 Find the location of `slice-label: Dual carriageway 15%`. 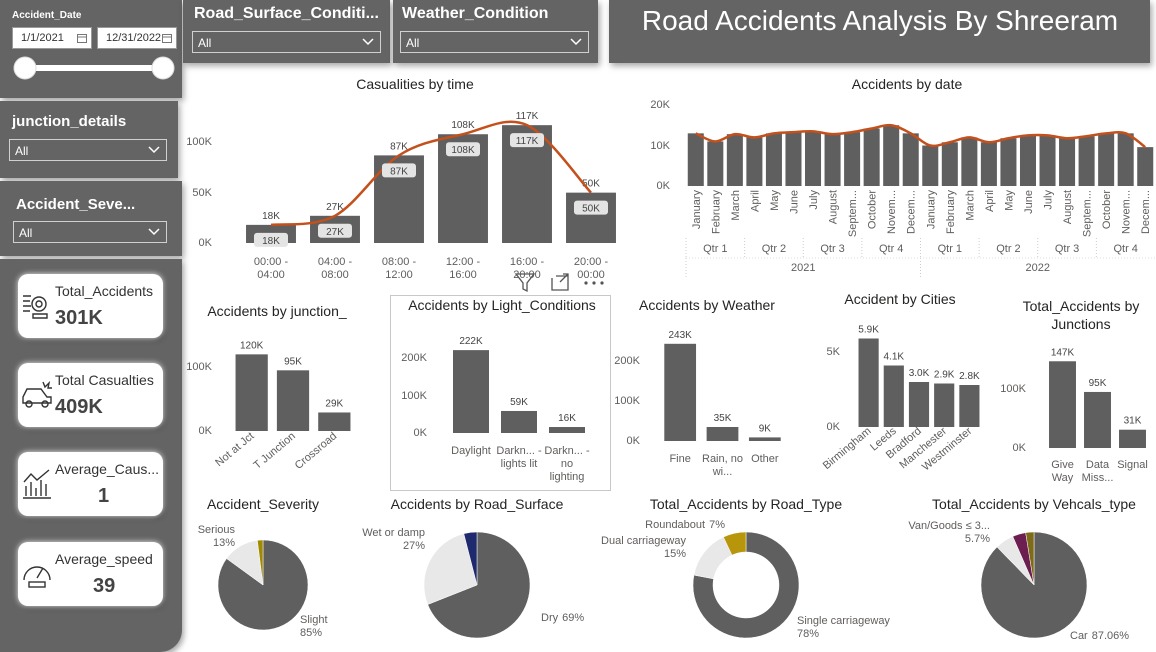

slice-label: Dual carriageway 15% is located at coordinates (643, 548).